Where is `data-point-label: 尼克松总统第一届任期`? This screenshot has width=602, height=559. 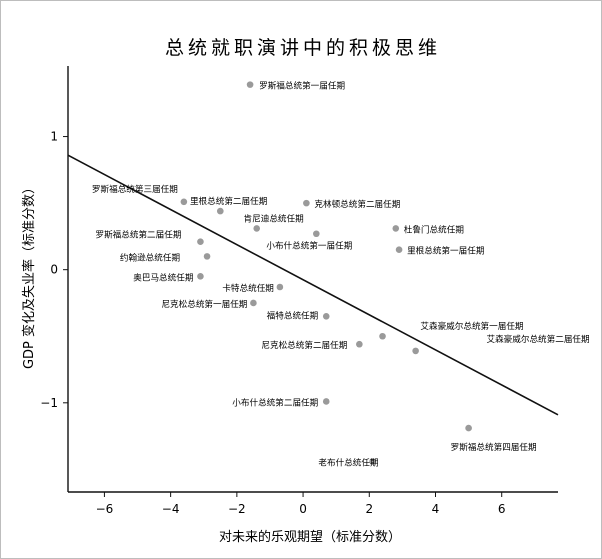
data-point-label: 尼克松总统第一届任期 is located at coordinates (204, 304).